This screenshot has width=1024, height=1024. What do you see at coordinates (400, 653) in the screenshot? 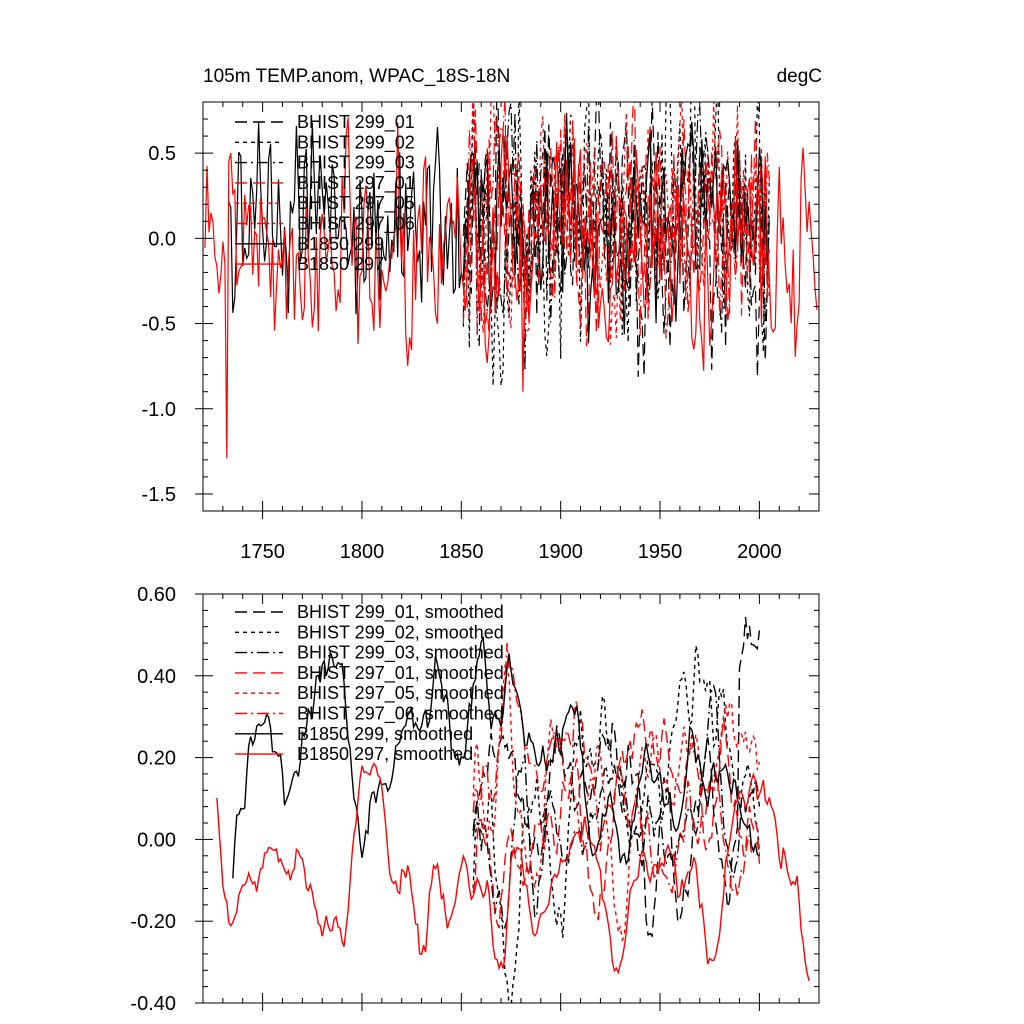
I see `legend-label: BHIST 299_03, smoothed` at bounding box center [400, 653].